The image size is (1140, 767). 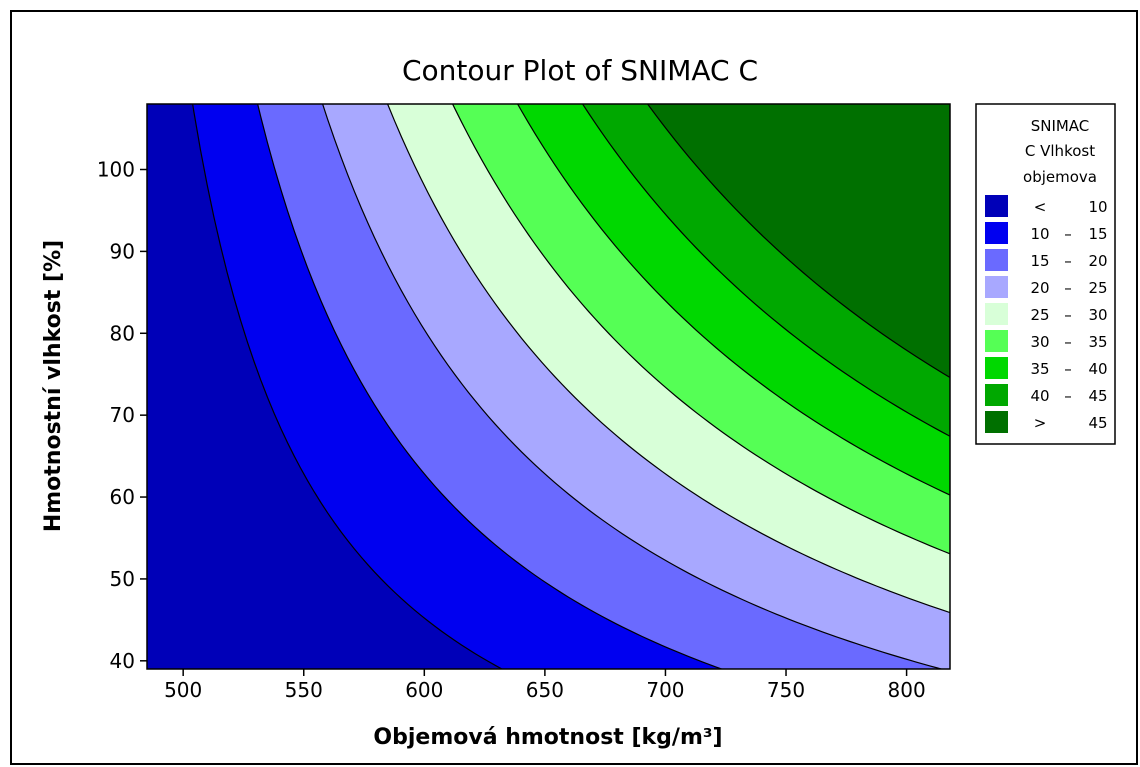 I want to click on y-axis: 40 50 60 70 80 90 100, so click(x=122, y=415).